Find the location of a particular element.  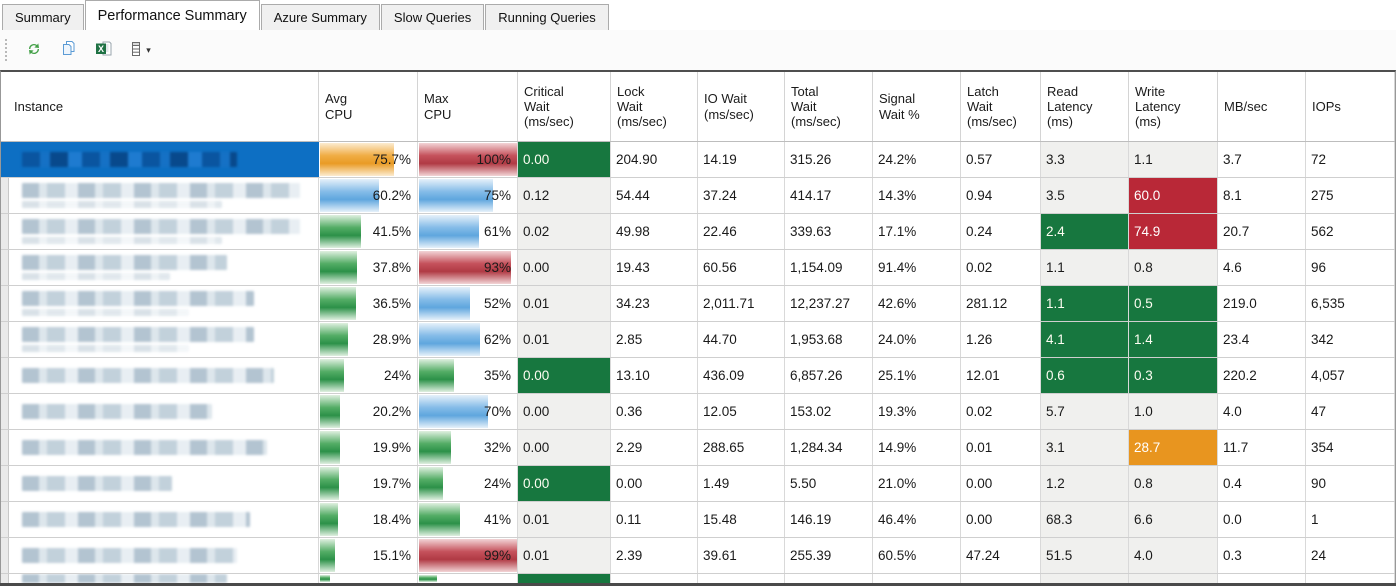

cell-total: 1,284.34 is located at coordinates (829, 447).